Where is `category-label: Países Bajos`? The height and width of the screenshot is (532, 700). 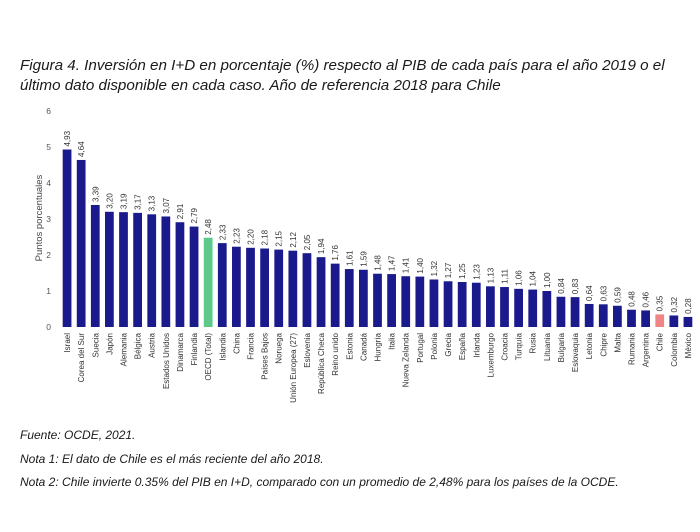 category-label: Países Bajos is located at coordinates (265, 356).